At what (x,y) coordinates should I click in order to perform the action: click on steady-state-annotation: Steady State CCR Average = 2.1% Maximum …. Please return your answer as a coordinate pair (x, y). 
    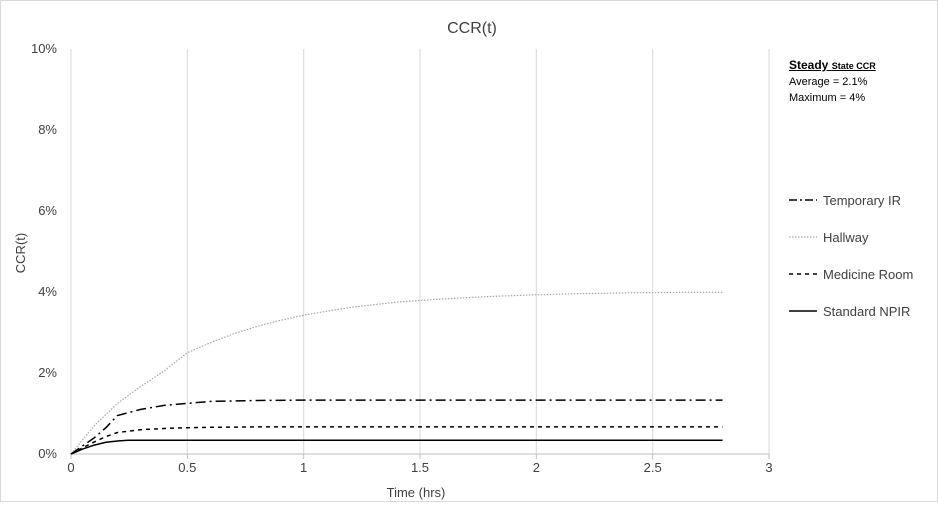
    Looking at the image, I should click on (832, 81).